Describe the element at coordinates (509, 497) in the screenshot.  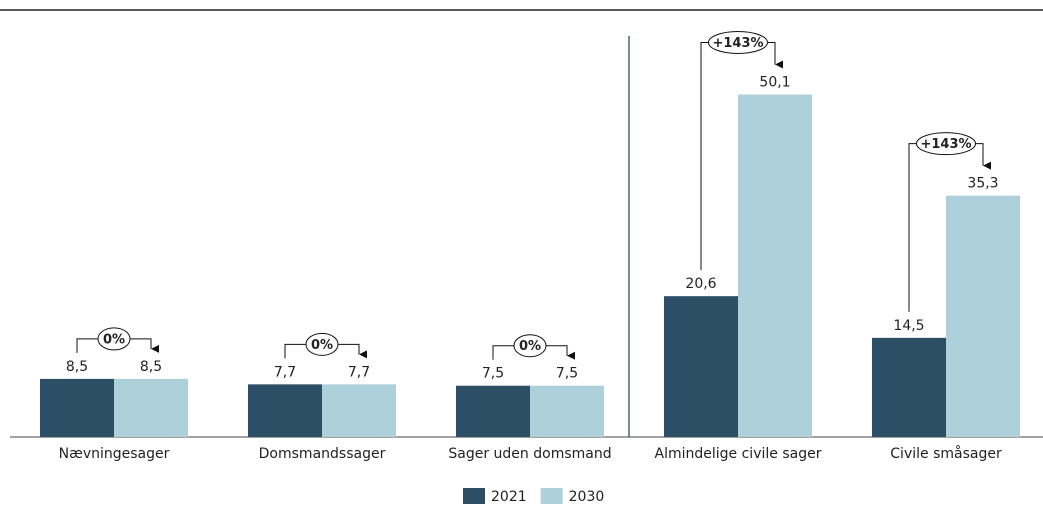
I see `legend-label: 2021` at that location.